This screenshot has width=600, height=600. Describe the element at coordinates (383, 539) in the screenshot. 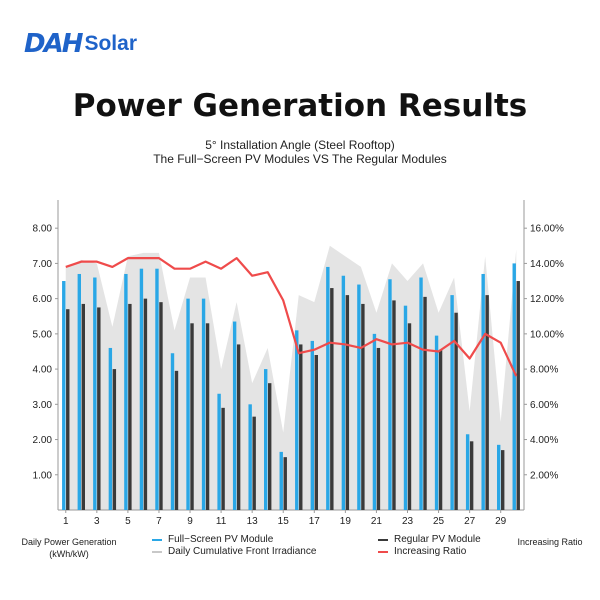

I see `legend-swatch-regular` at that location.